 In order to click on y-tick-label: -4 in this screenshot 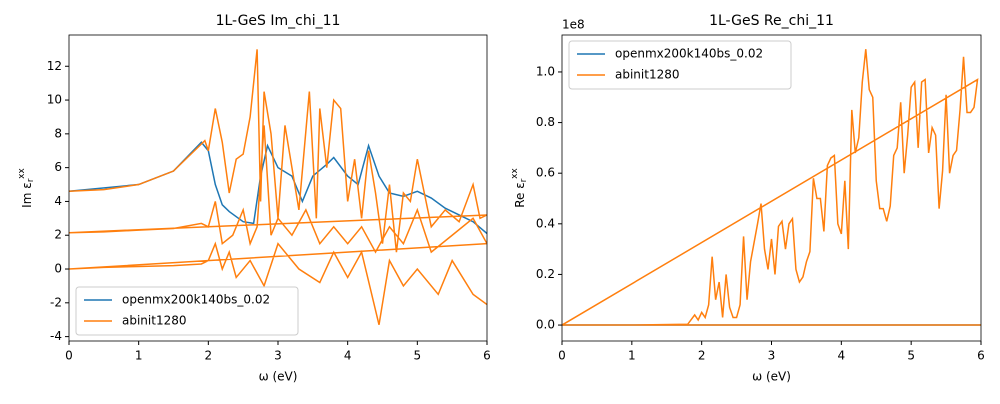, I will do `click(56, 336)`.